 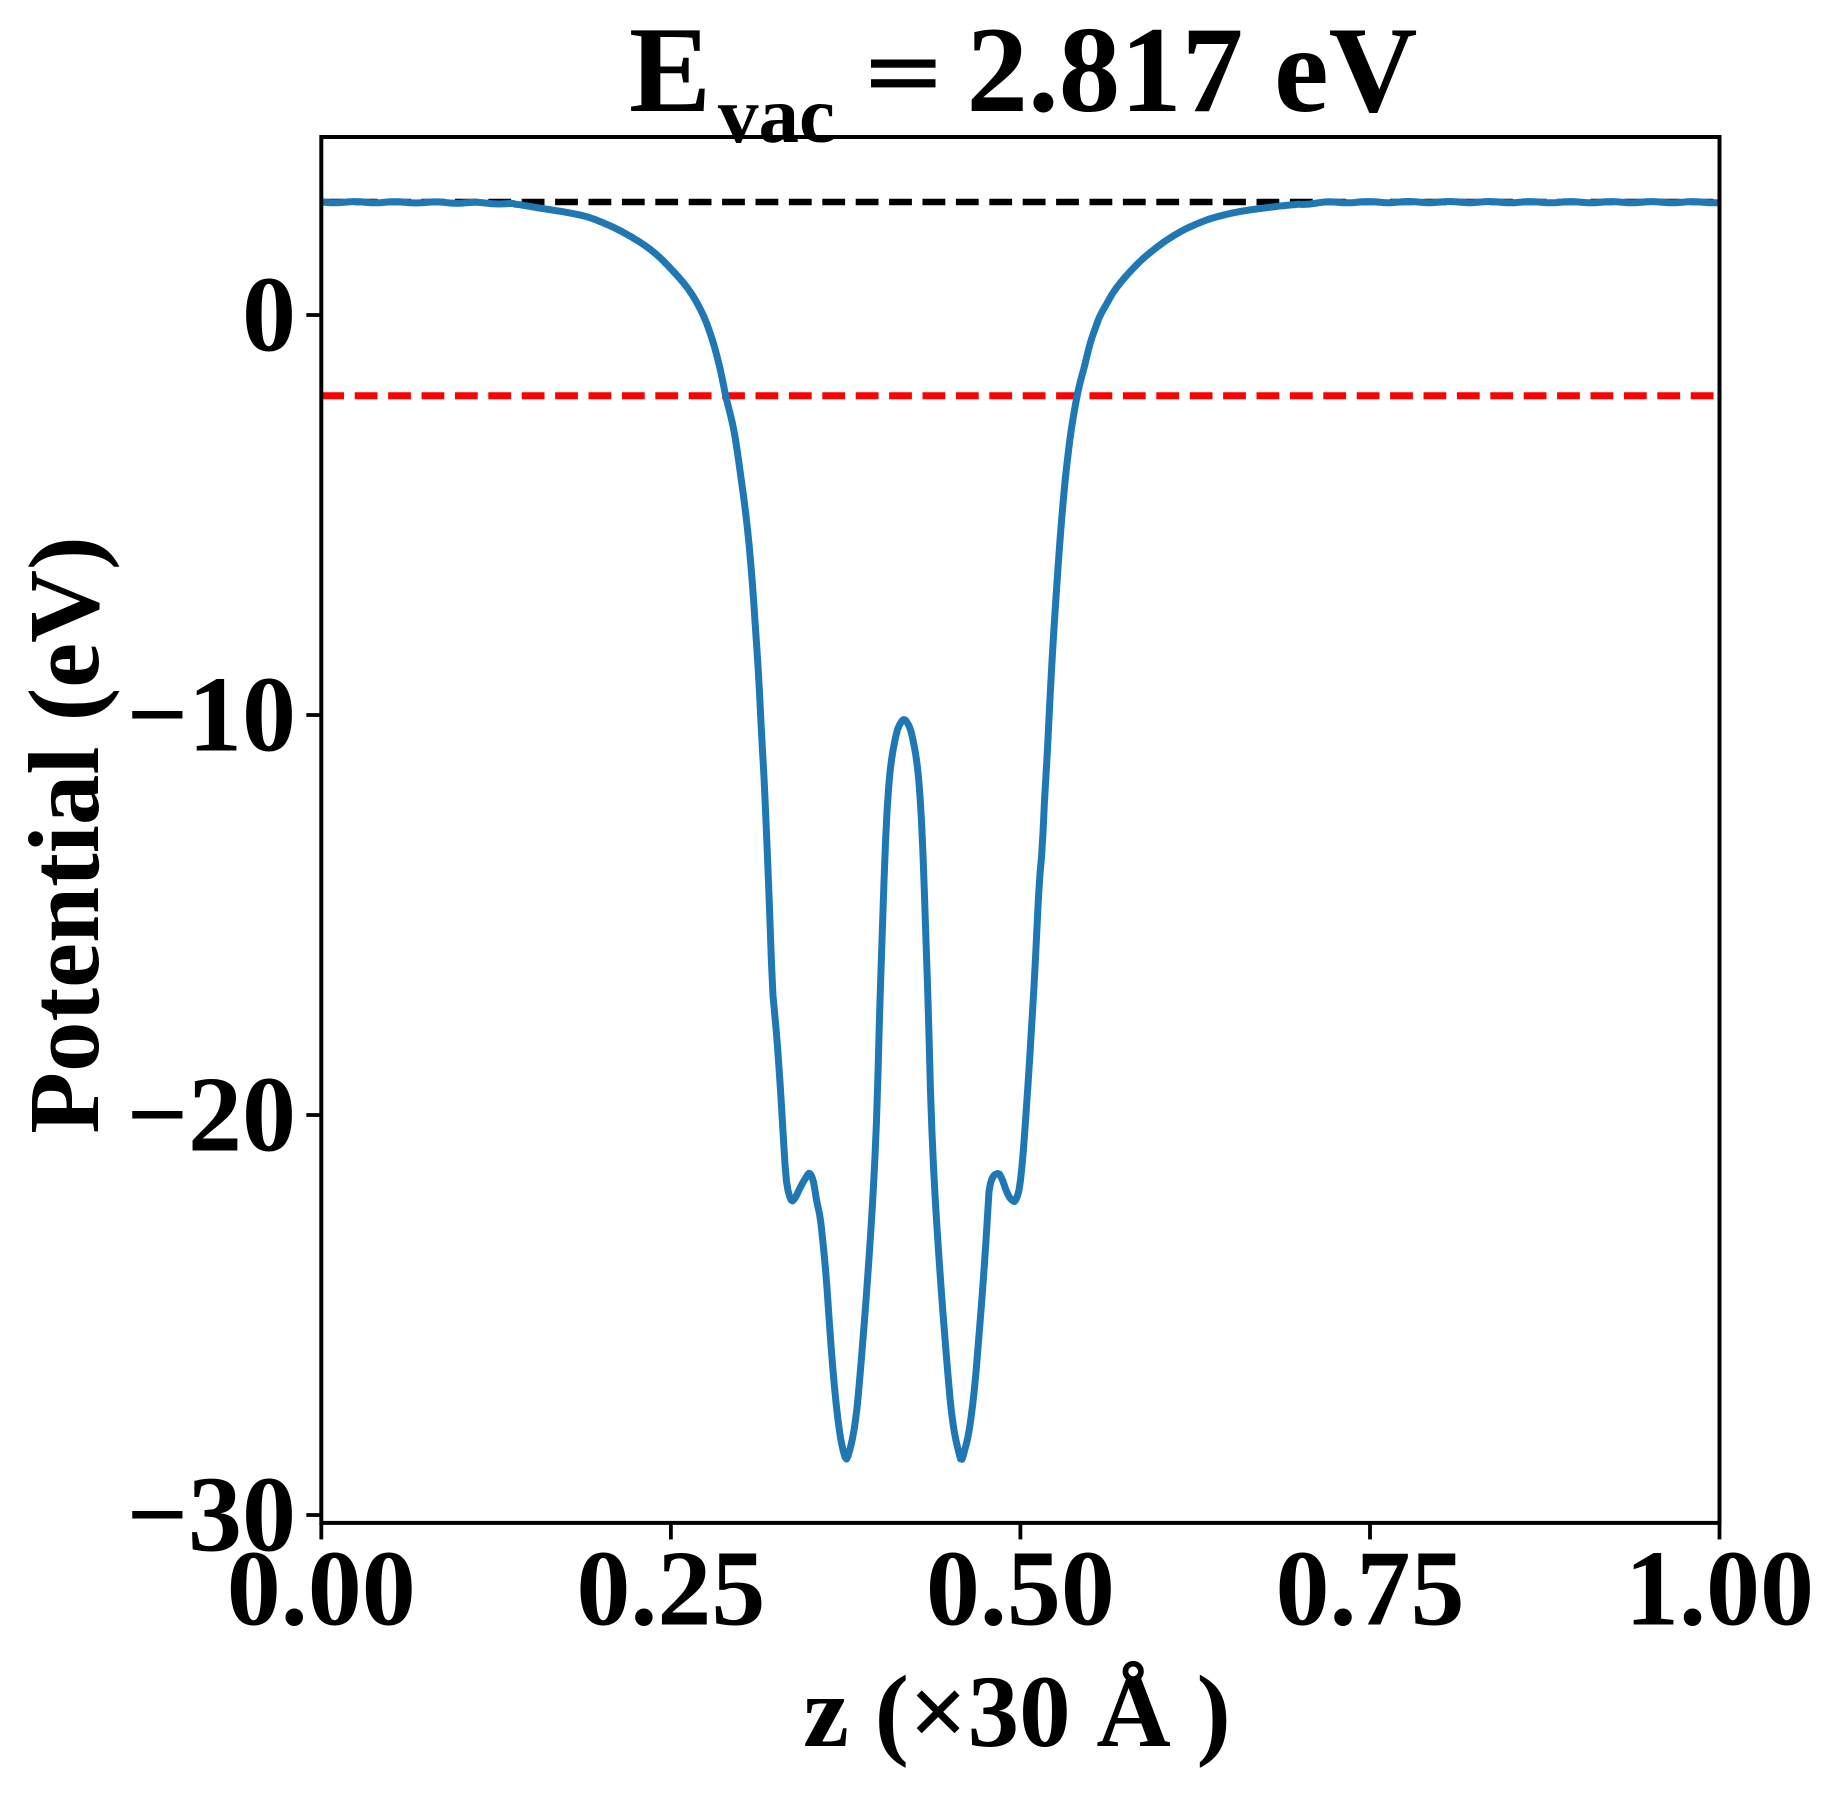 I want to click on svg-text: −20, so click(x=211, y=1114).